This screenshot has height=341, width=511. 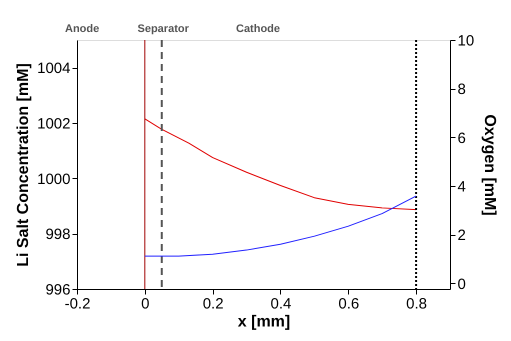 What do you see at coordinates (213, 304) in the screenshot?
I see `x-tick-label: 0.2` at bounding box center [213, 304].